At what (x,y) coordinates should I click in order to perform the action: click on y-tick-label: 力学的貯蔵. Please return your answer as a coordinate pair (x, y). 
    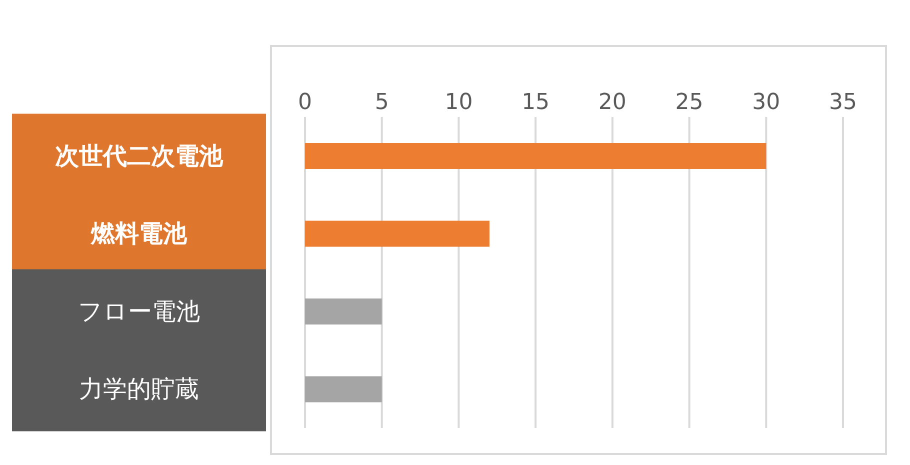
    Looking at the image, I should click on (139, 389).